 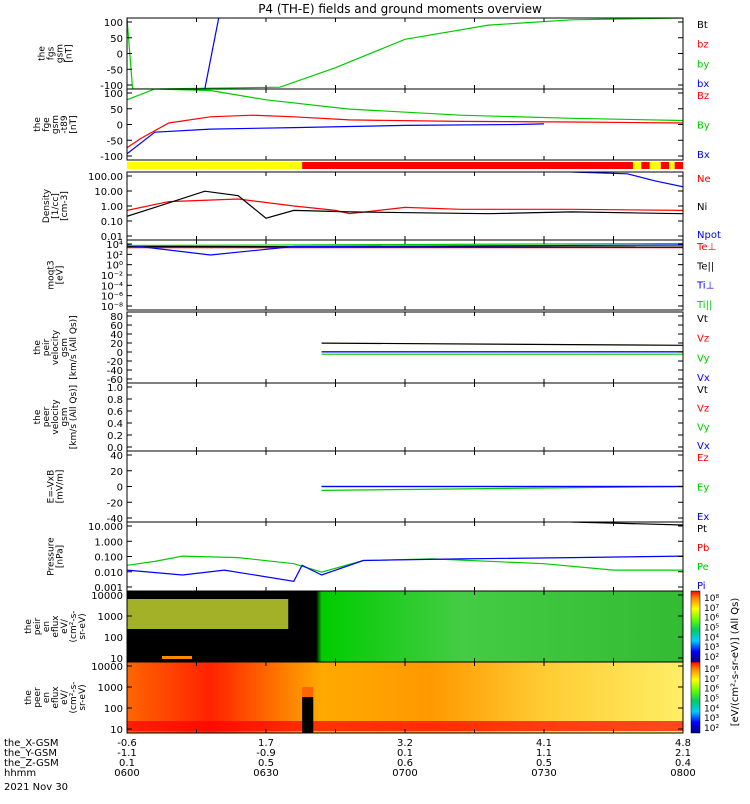 What do you see at coordinates (47, 416) in the screenshot?
I see `y-axis-label: peer` at bounding box center [47, 416].